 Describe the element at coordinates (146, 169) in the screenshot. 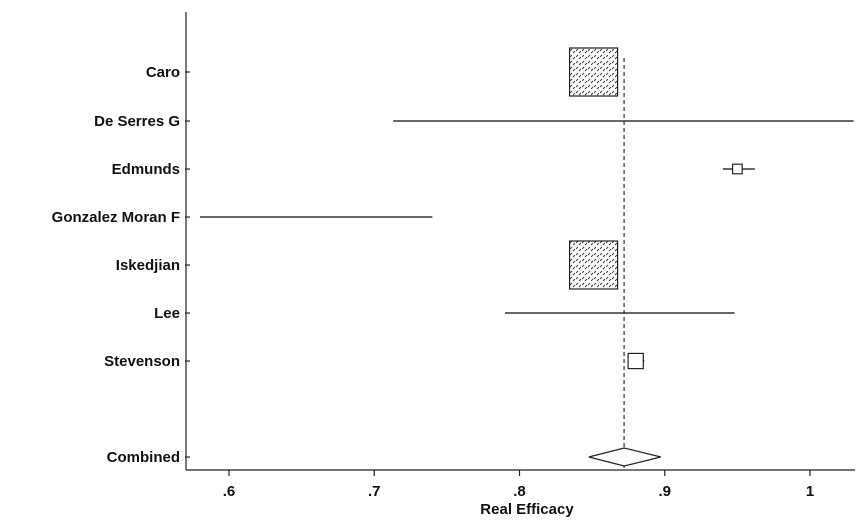

I see `study-label: Edmunds` at that location.